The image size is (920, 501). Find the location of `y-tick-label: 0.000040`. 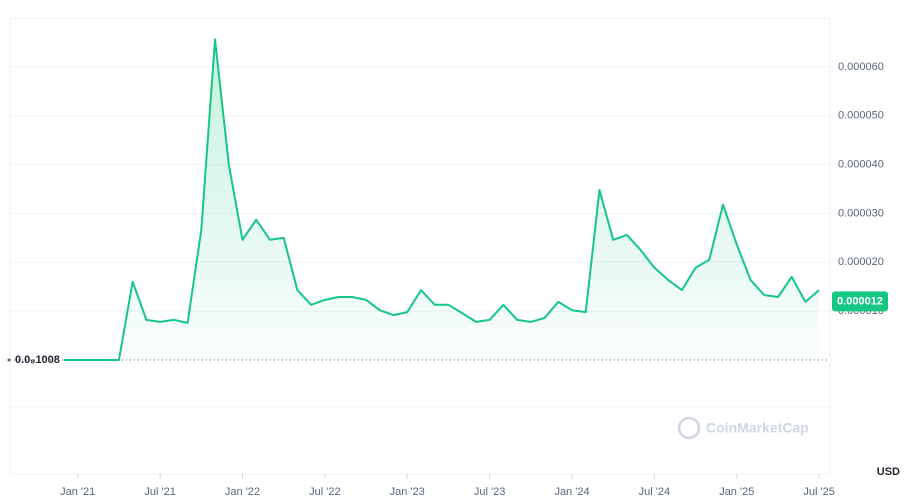

y-tick-label: 0.000040 is located at coordinates (861, 164).